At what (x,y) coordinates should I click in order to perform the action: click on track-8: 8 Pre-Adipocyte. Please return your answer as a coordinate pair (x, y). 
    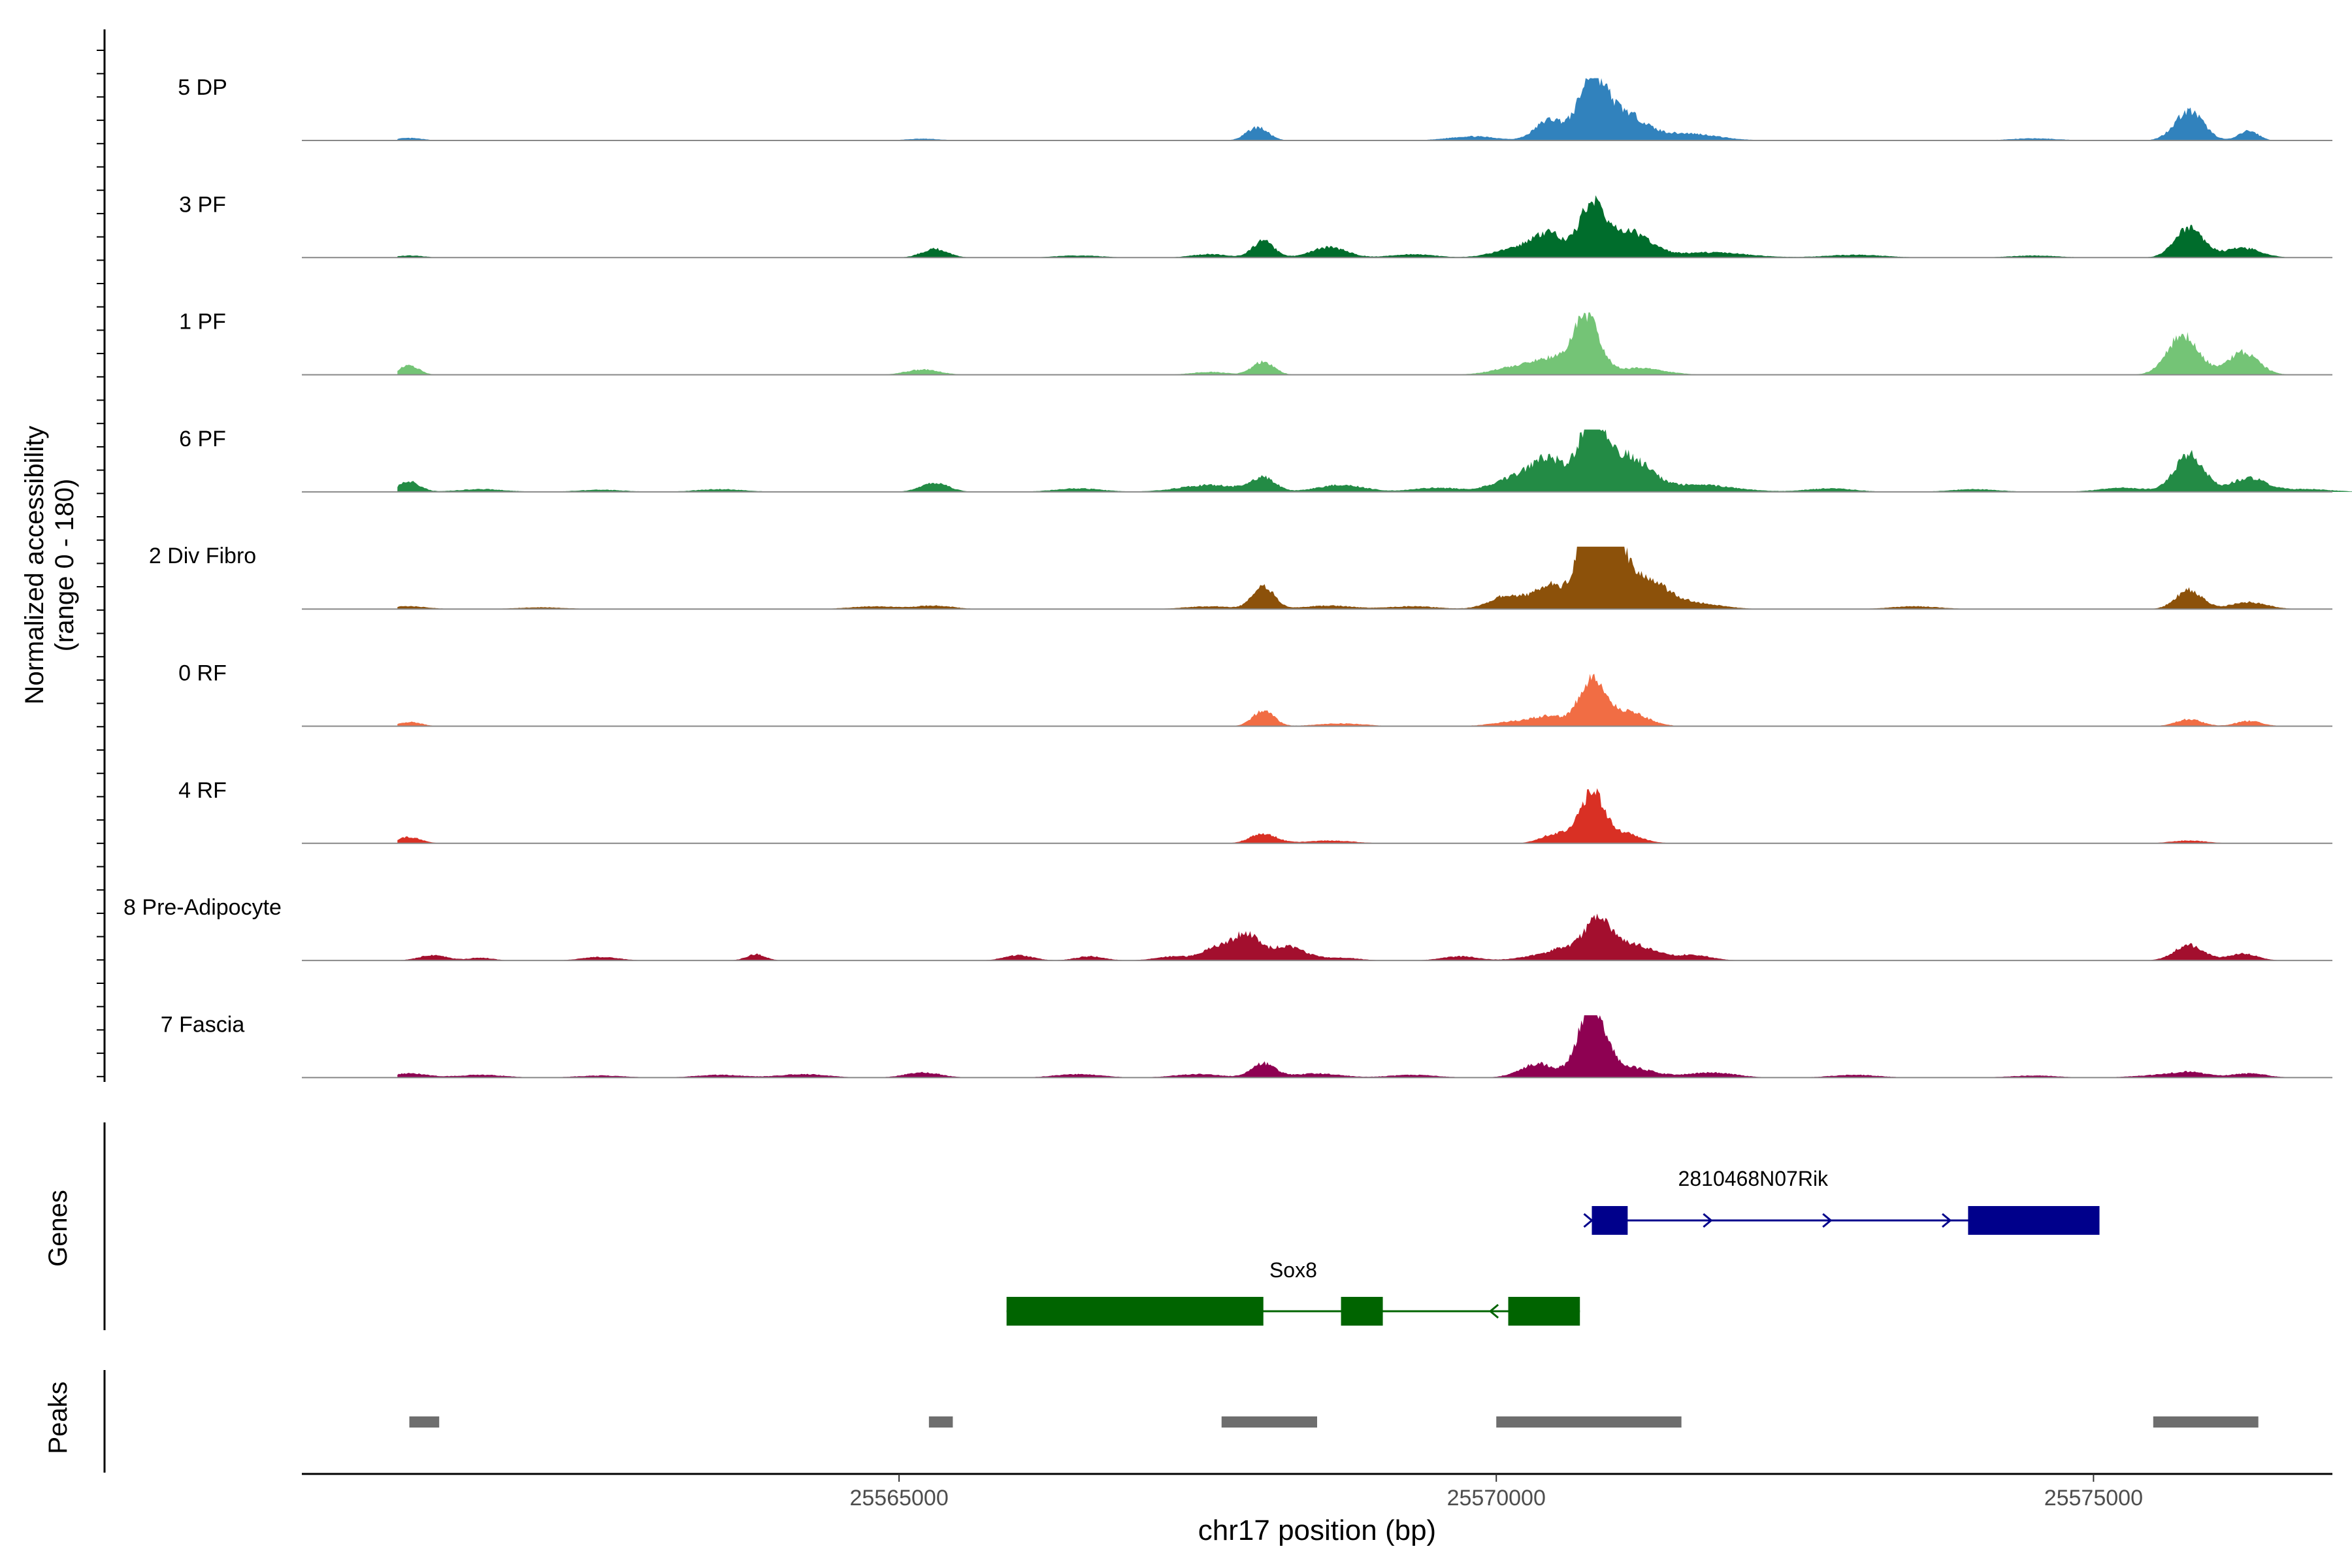
    Looking at the image, I should click on (1237, 928).